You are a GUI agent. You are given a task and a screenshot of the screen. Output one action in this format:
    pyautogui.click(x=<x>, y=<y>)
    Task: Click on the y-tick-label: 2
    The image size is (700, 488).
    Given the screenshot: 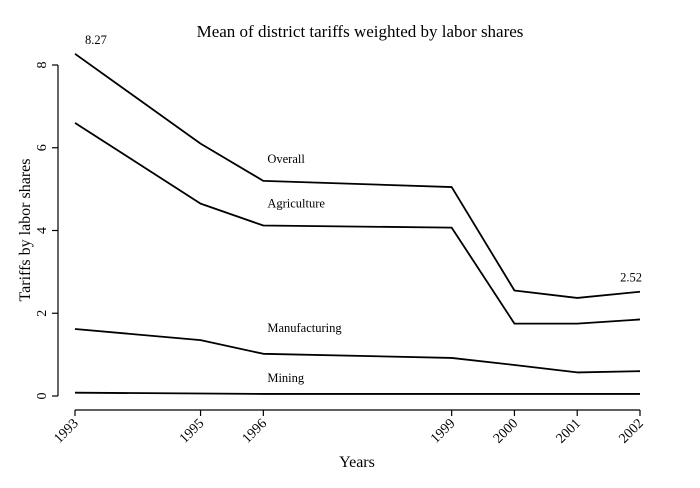 What is the action you would take?
    pyautogui.click(x=42, y=313)
    